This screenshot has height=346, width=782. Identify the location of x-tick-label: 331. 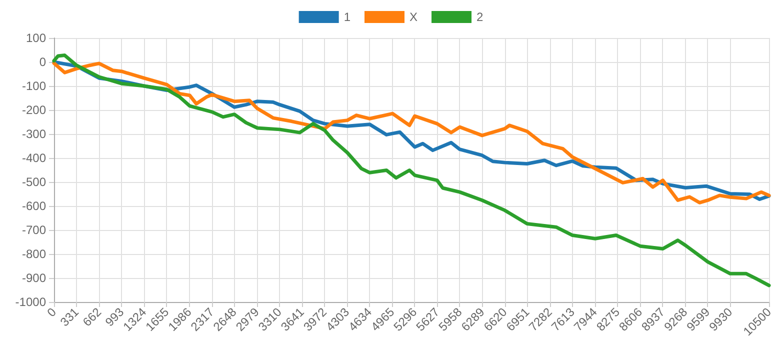
(69, 317).